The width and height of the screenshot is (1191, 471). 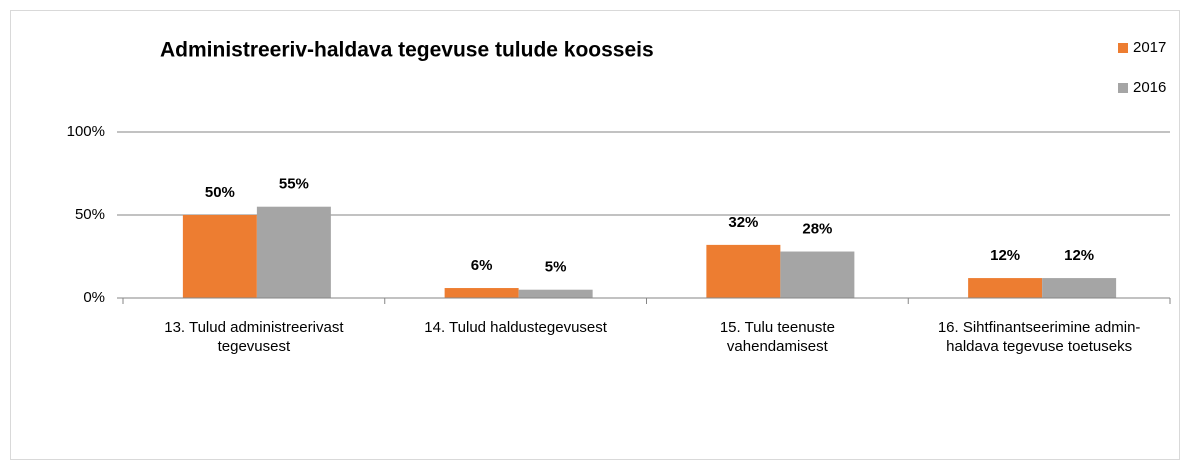 I want to click on x-tick-label: 14. Tulud haldustegevusest, so click(x=515, y=327).